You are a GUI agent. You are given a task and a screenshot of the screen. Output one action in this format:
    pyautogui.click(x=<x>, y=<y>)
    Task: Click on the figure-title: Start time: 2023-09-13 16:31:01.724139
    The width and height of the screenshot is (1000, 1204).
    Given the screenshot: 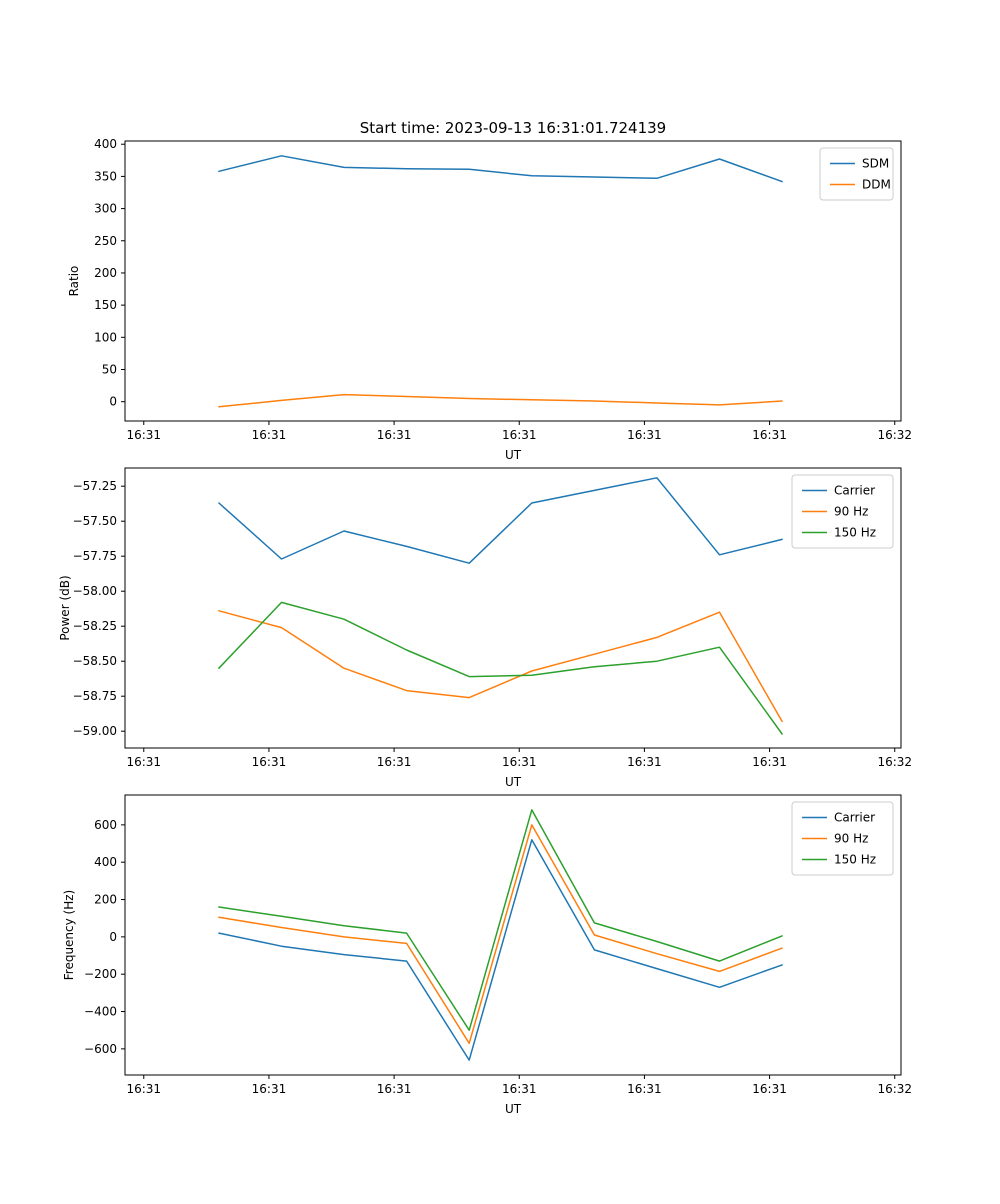 What is the action you would take?
    pyautogui.click(x=513, y=128)
    